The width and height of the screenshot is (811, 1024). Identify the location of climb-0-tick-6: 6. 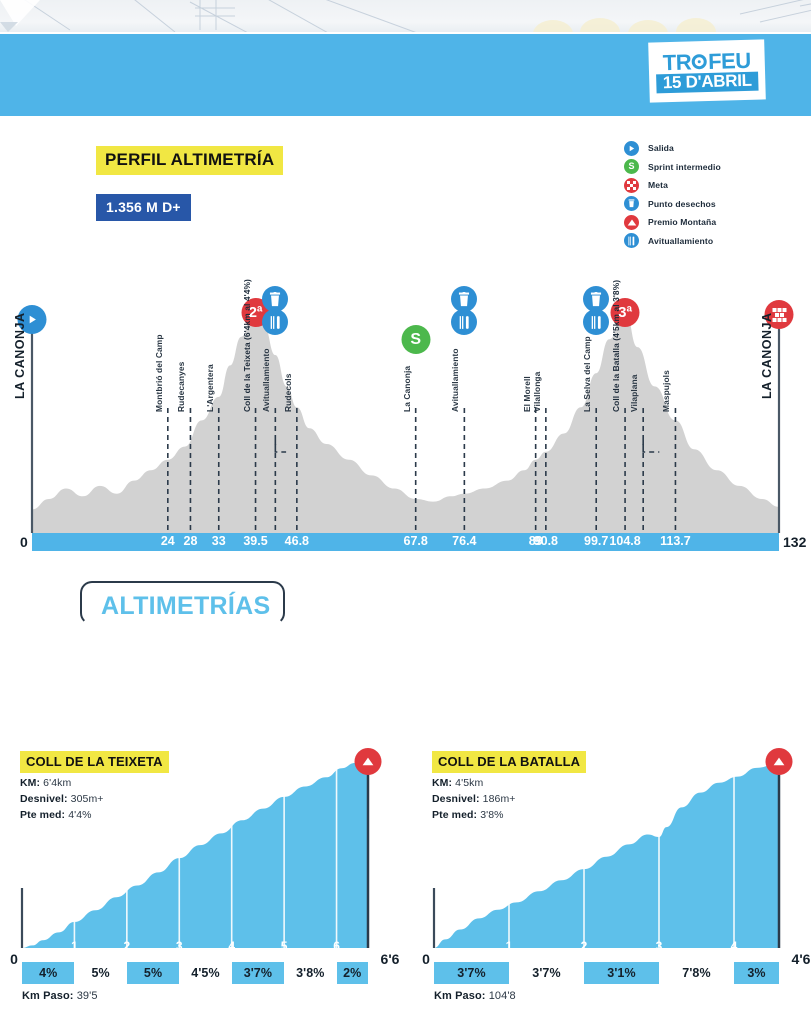
(336, 946).